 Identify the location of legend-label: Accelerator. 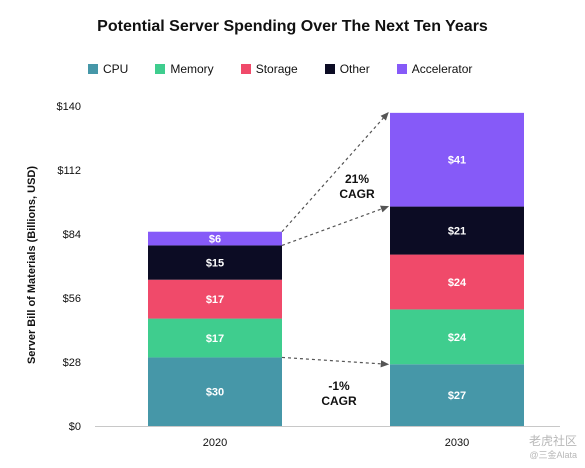
(442, 69).